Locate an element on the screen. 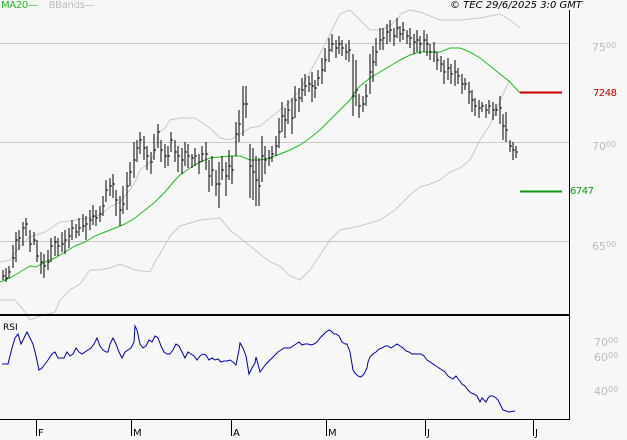 This screenshot has width=627, height=440. legend-ma20: MA20— is located at coordinates (19, 5).